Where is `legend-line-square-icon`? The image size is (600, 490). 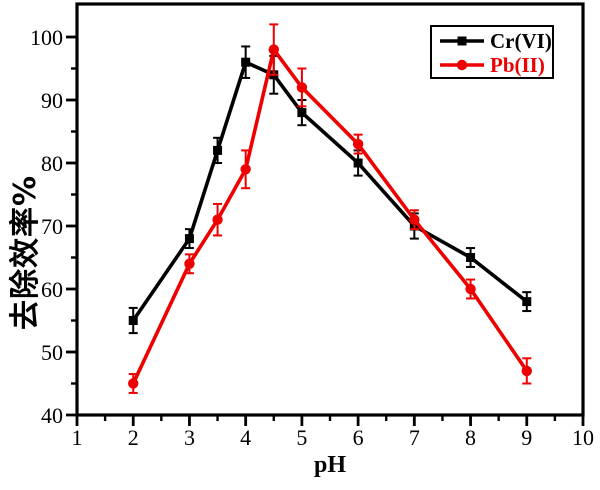 legend-line-square-icon is located at coordinates (462, 41).